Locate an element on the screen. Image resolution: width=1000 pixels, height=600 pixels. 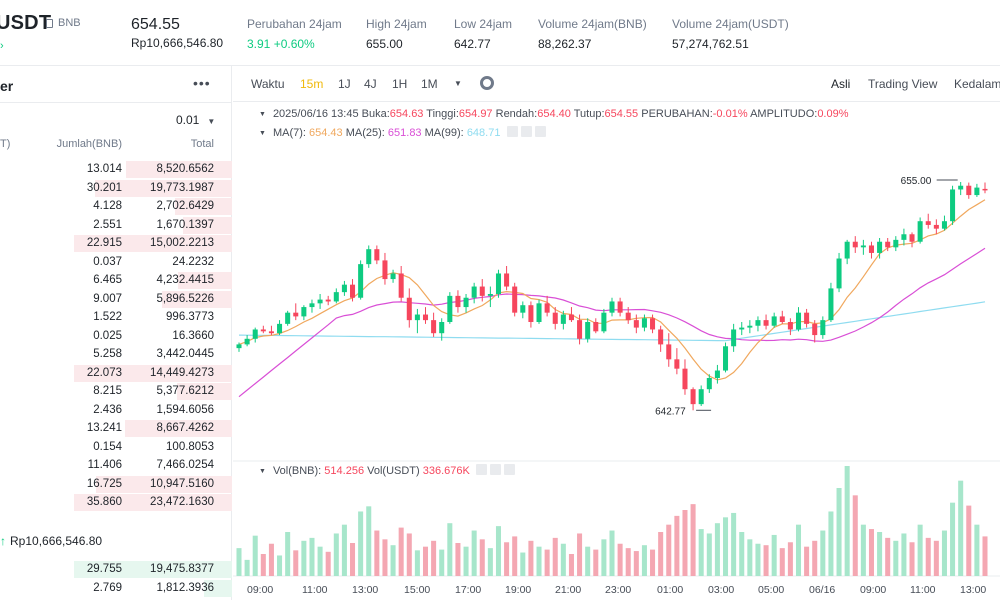
order-book-row: 13.241 8,667.4262 is located at coordinates (116, 428).